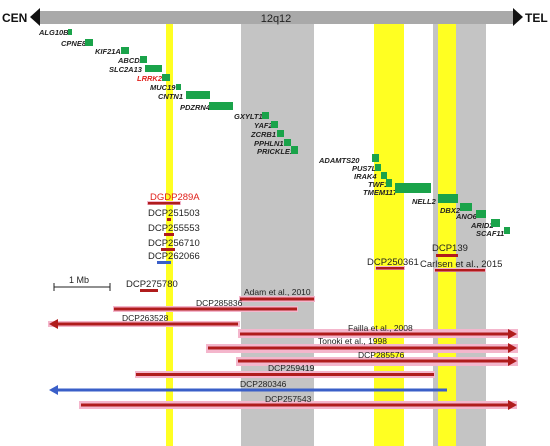 The height and width of the screenshot is (446, 550). I want to click on gene-label: ALG10B, so click(53, 32).